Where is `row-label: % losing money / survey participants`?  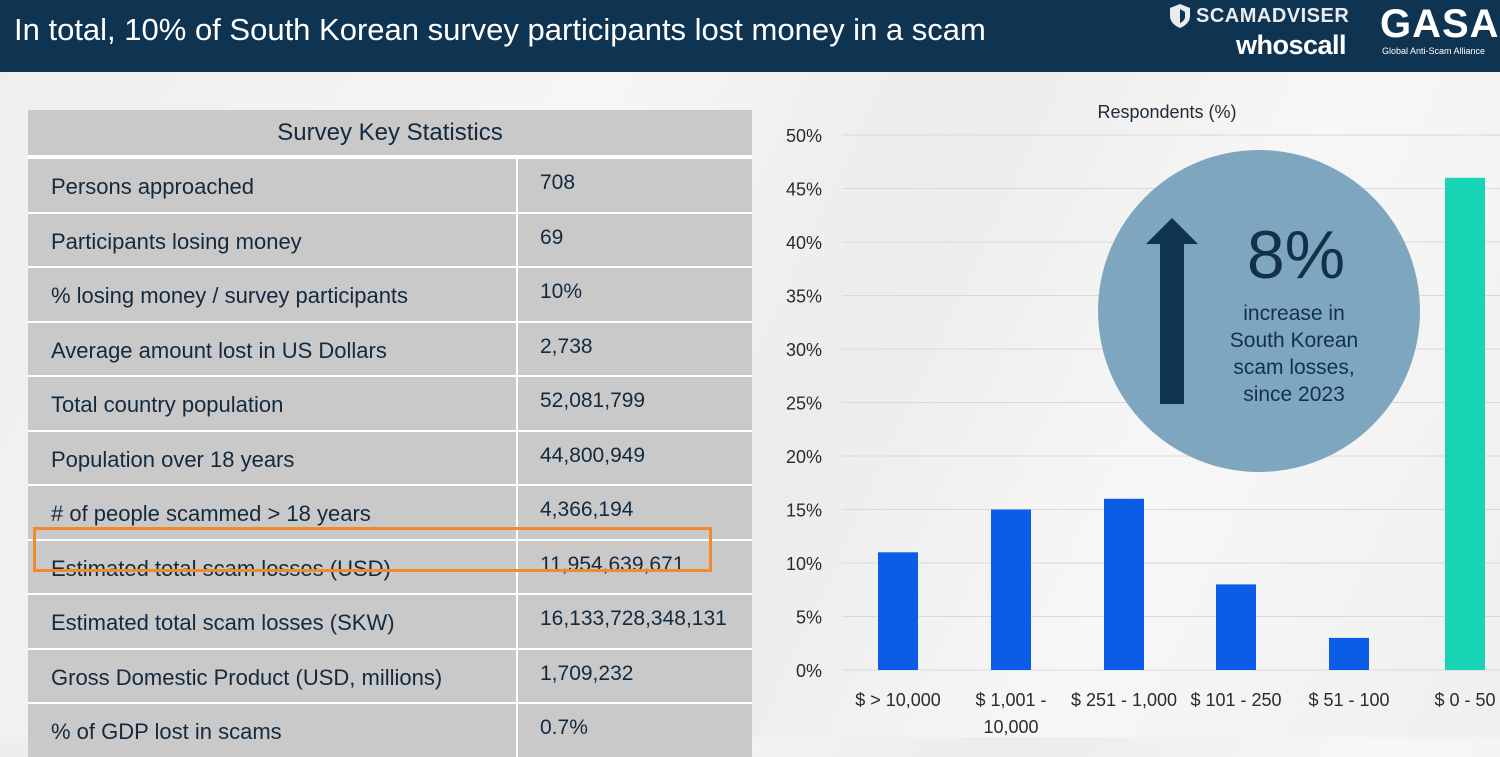 row-label: % losing money / survey participants is located at coordinates (273, 294).